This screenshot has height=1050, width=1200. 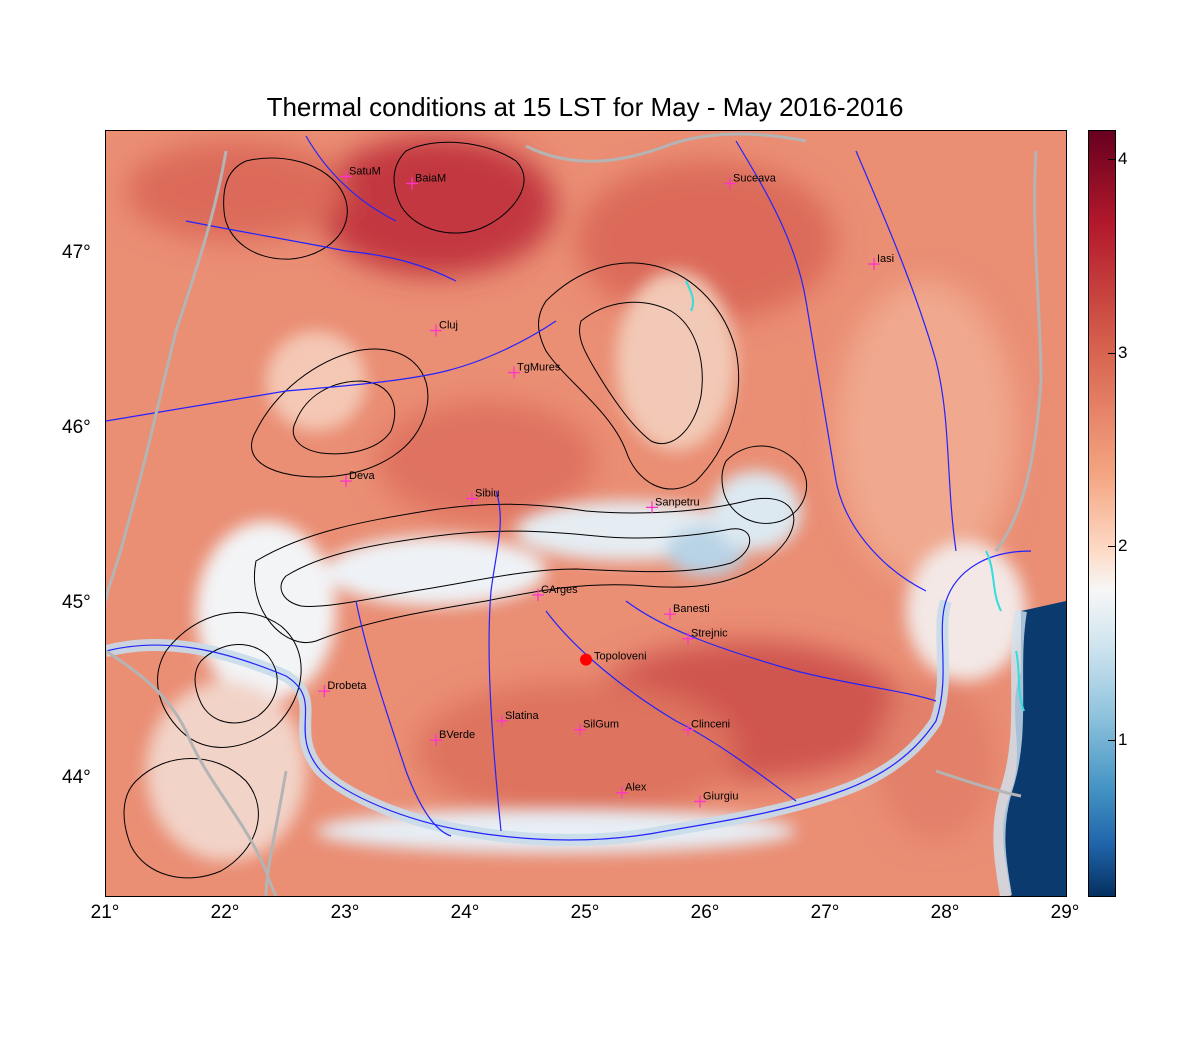 I want to click on city-iasi: Iasi, so click(x=881, y=262).